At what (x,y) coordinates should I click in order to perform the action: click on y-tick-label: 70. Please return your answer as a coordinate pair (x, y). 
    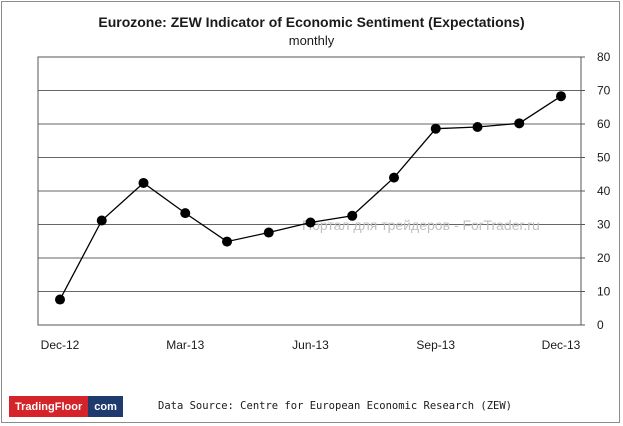
    Looking at the image, I should click on (604, 91).